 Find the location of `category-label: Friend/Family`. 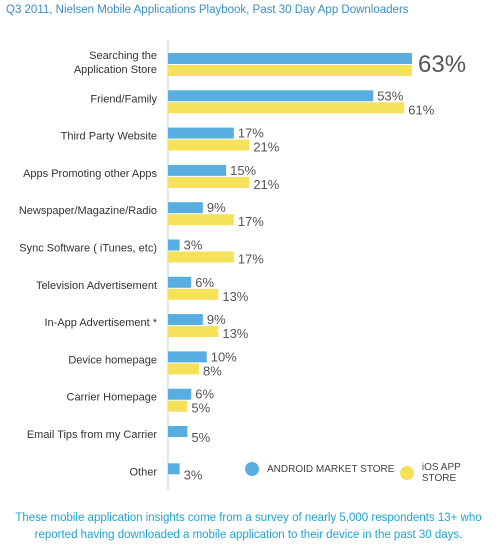

category-label: Friend/Family is located at coordinates (123, 99).